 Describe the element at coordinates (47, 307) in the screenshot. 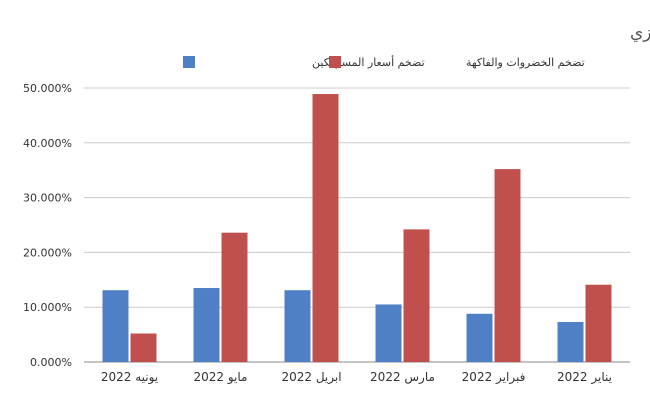

I see `y-tick-label: 10.000%` at that location.